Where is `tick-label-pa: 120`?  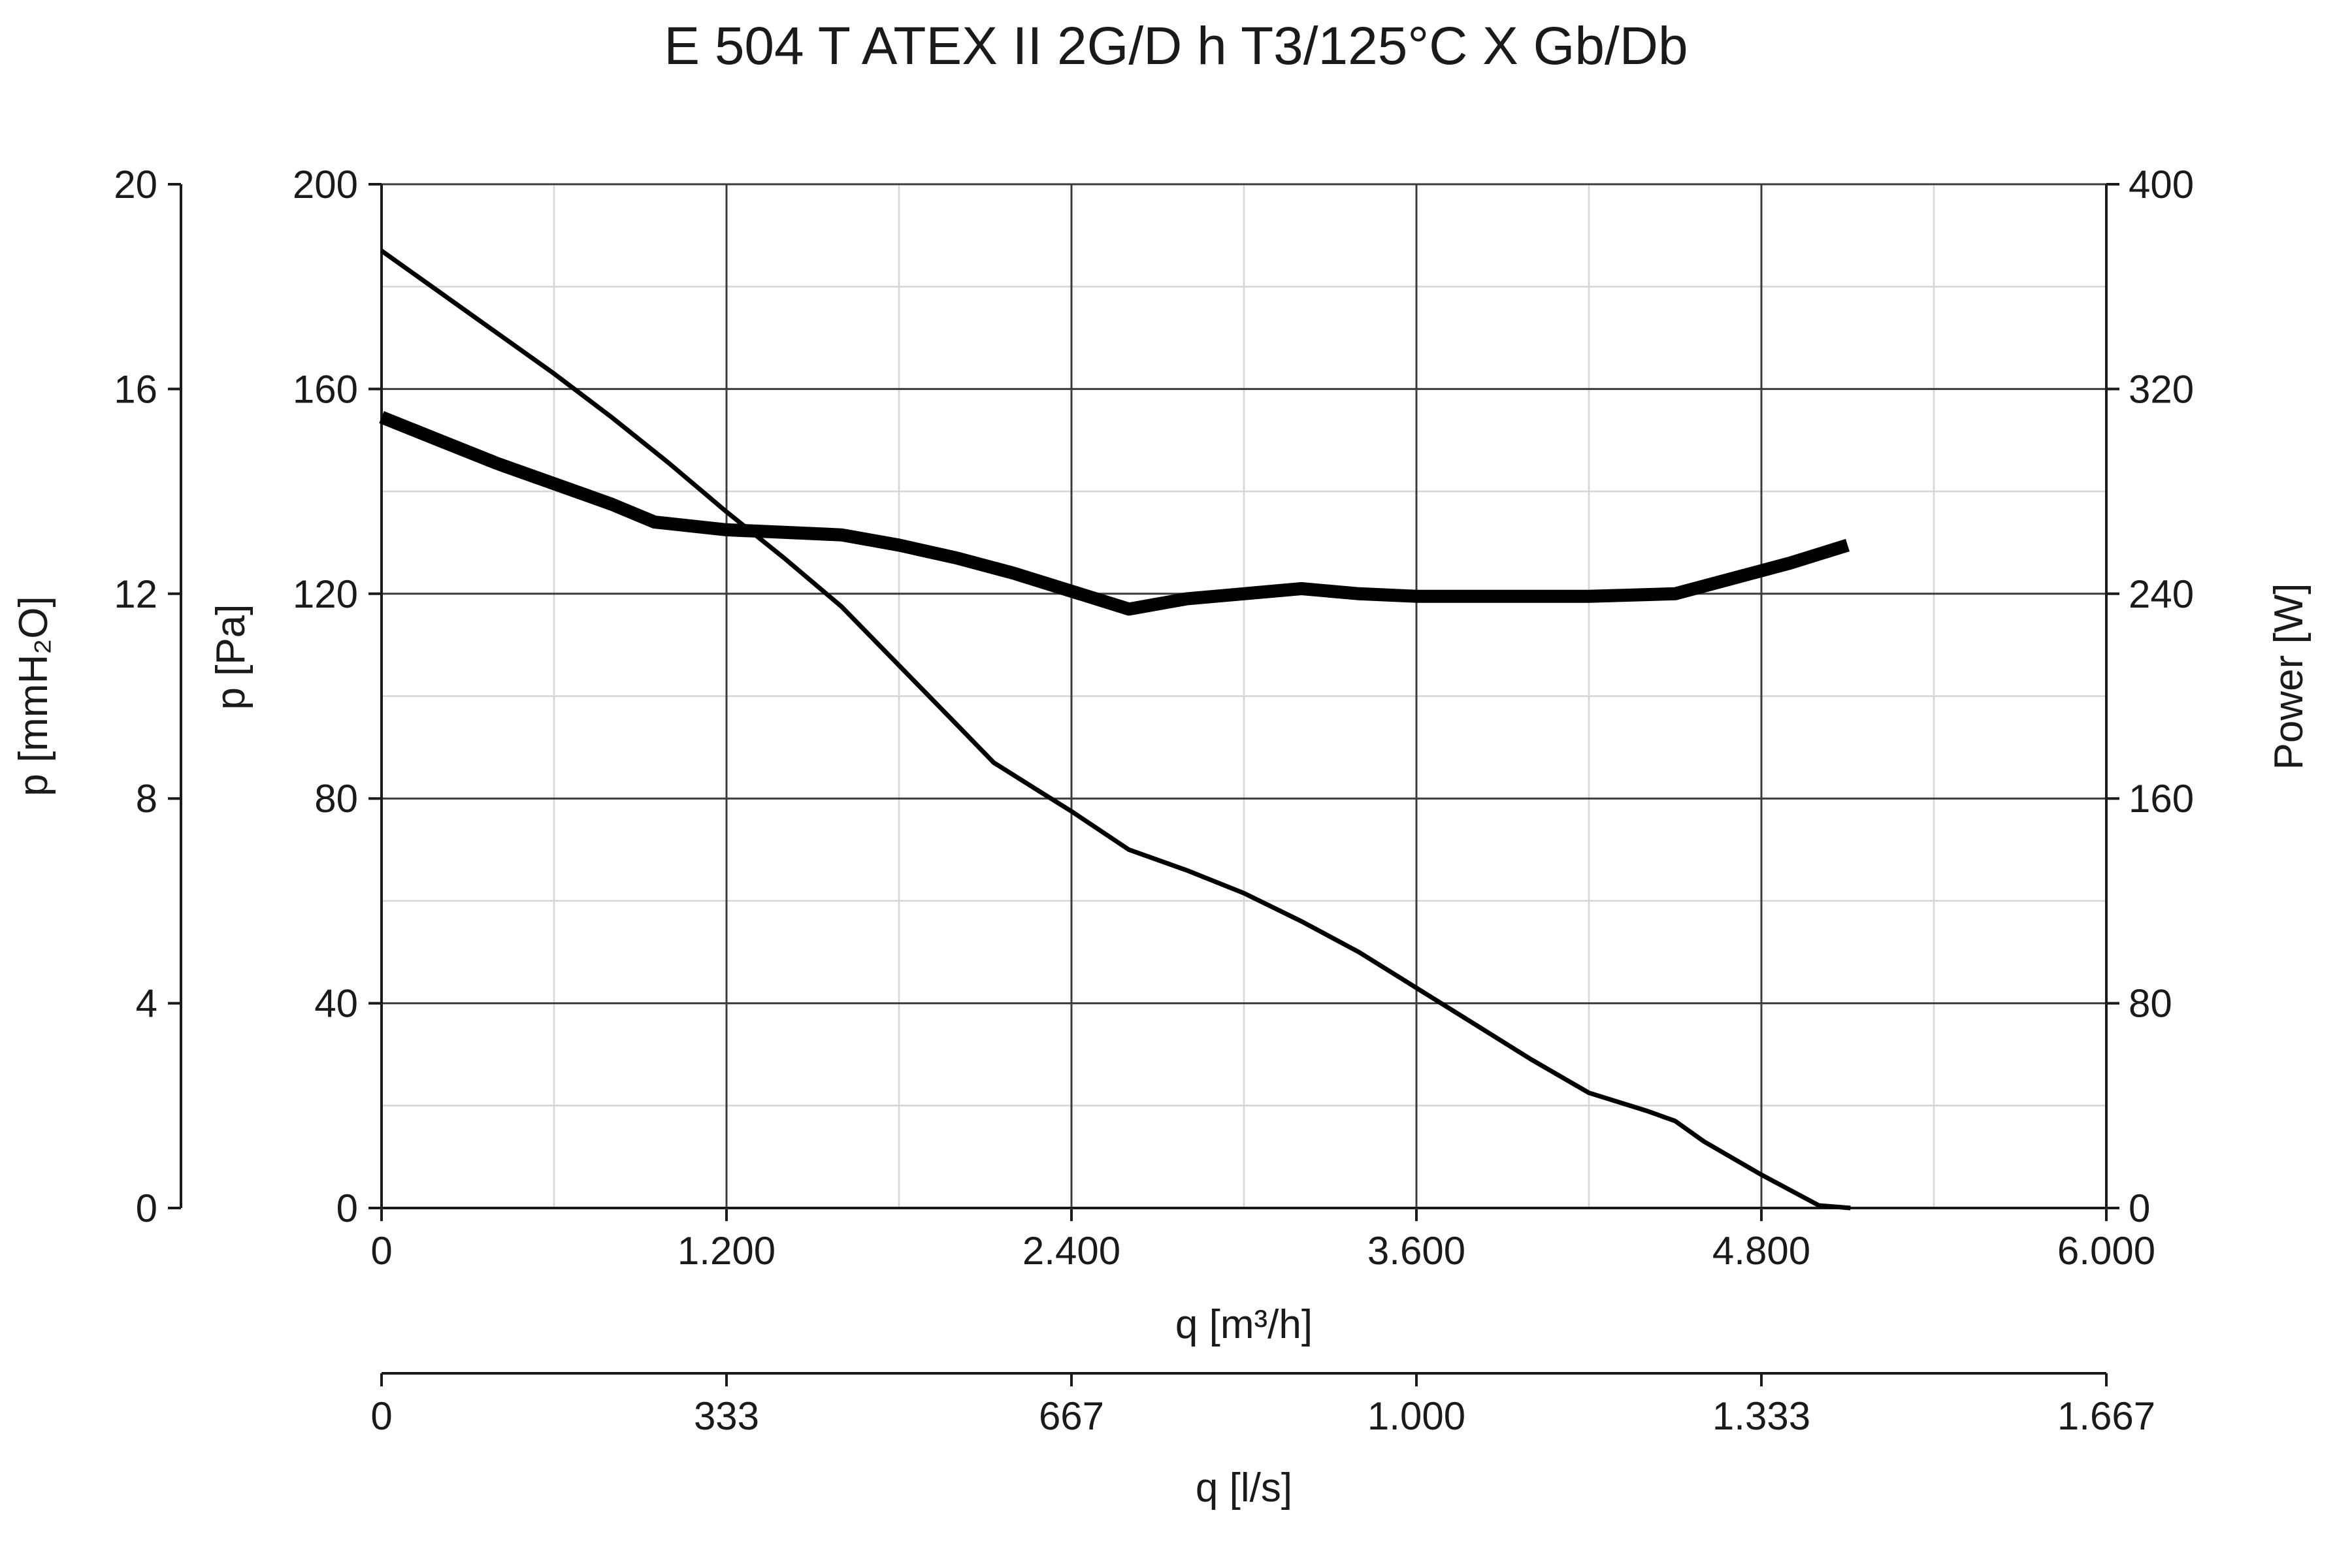 tick-label-pa: 120 is located at coordinates (325, 594).